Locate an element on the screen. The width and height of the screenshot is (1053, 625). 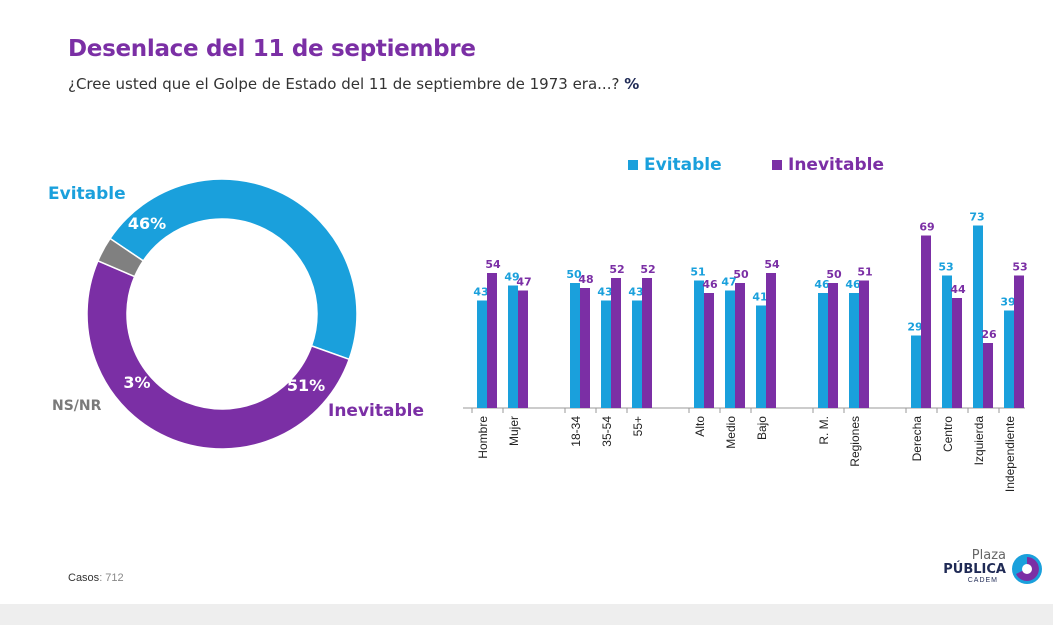
category-label-bajo: Bajo is located at coordinates (762, 428).